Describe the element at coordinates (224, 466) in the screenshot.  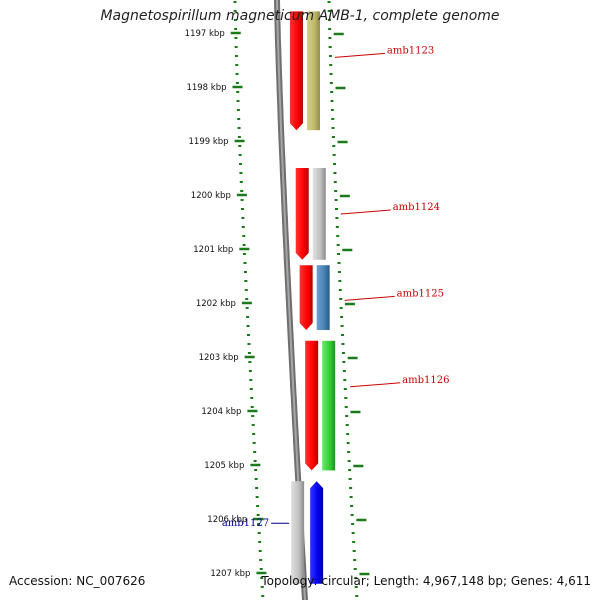
I see `scale-label: 1205 kbp` at that location.